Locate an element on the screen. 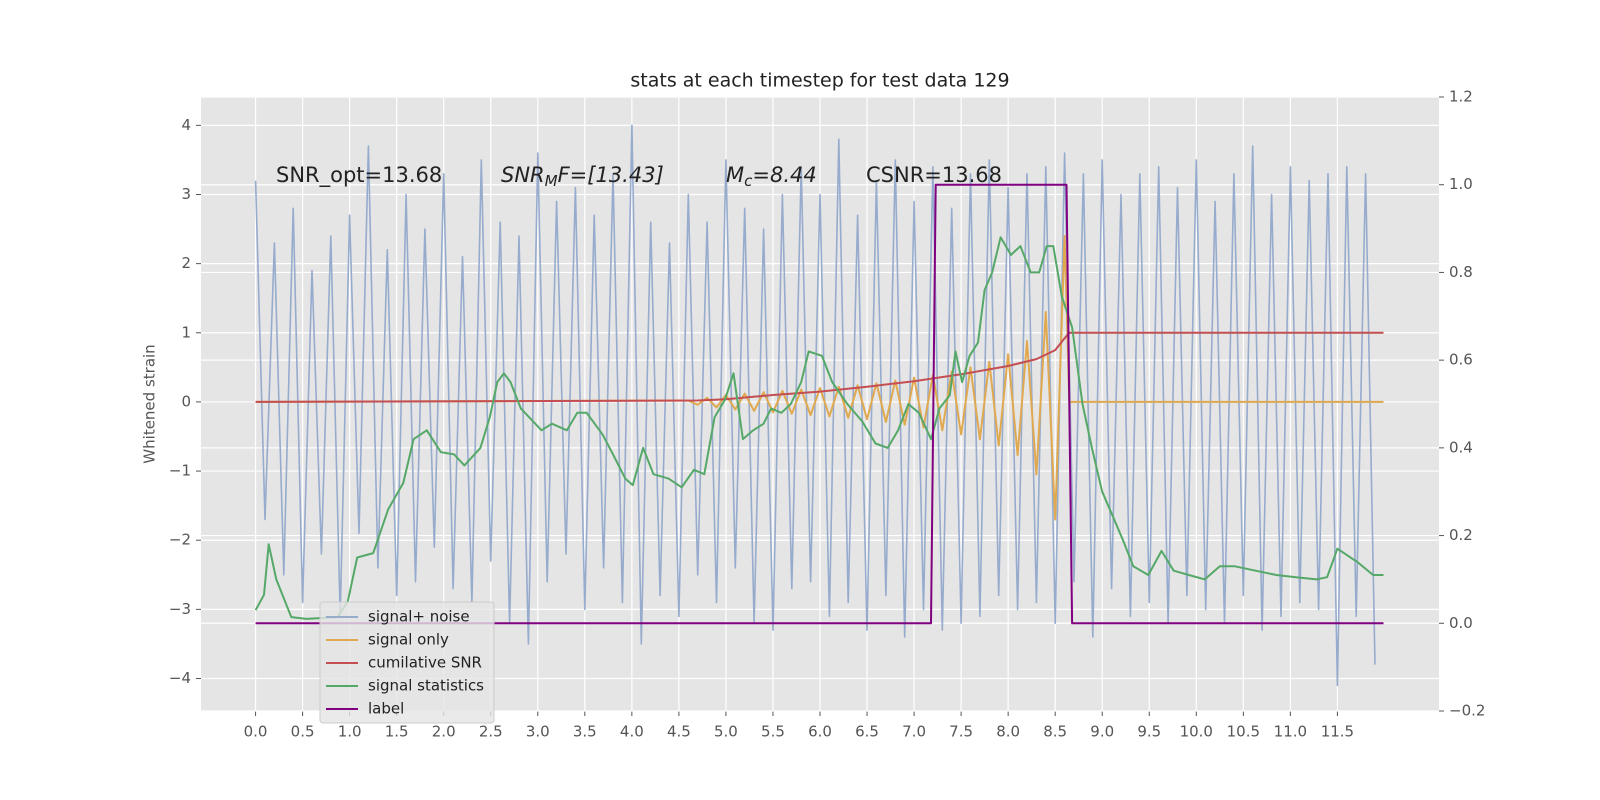  y-axis-label: Whitened strain is located at coordinates (150, 403).